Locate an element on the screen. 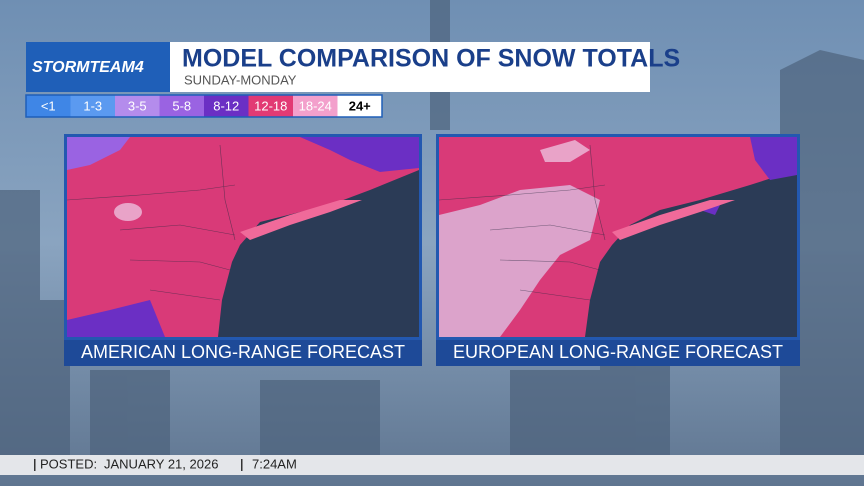 This screenshot has height=486, width=864. logo: STORMTEAM4 is located at coordinates (88, 67).